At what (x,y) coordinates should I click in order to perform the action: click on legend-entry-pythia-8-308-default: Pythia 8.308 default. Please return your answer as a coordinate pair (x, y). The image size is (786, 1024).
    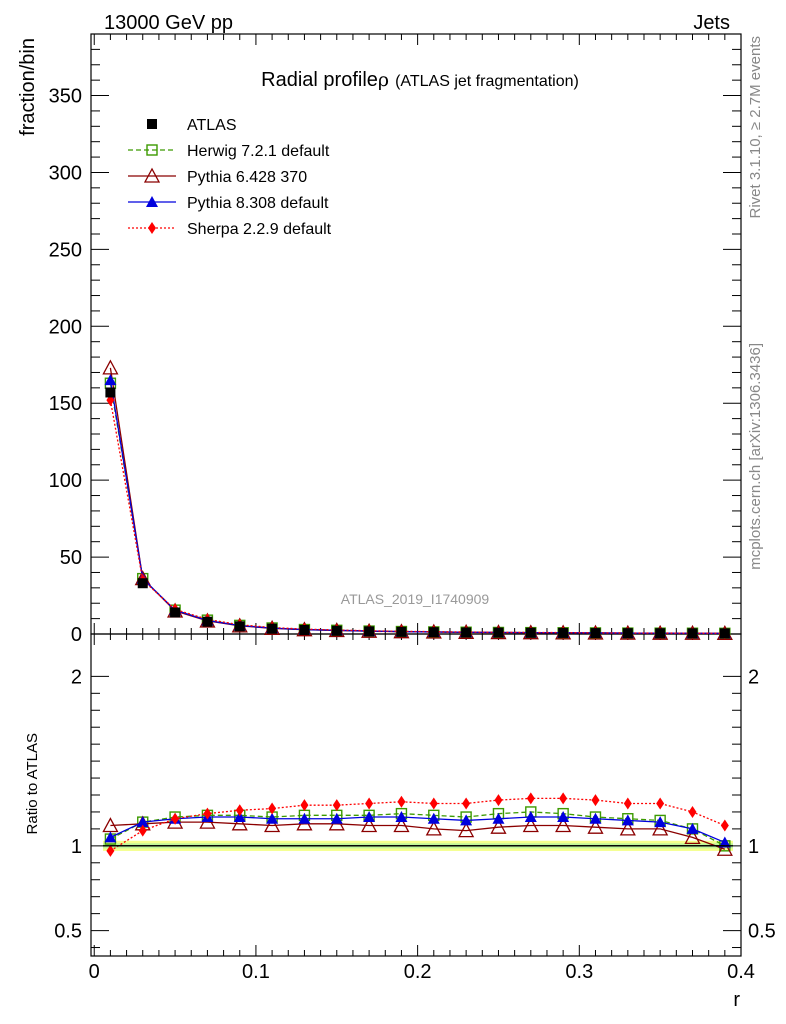
    Looking at the image, I should click on (228, 203).